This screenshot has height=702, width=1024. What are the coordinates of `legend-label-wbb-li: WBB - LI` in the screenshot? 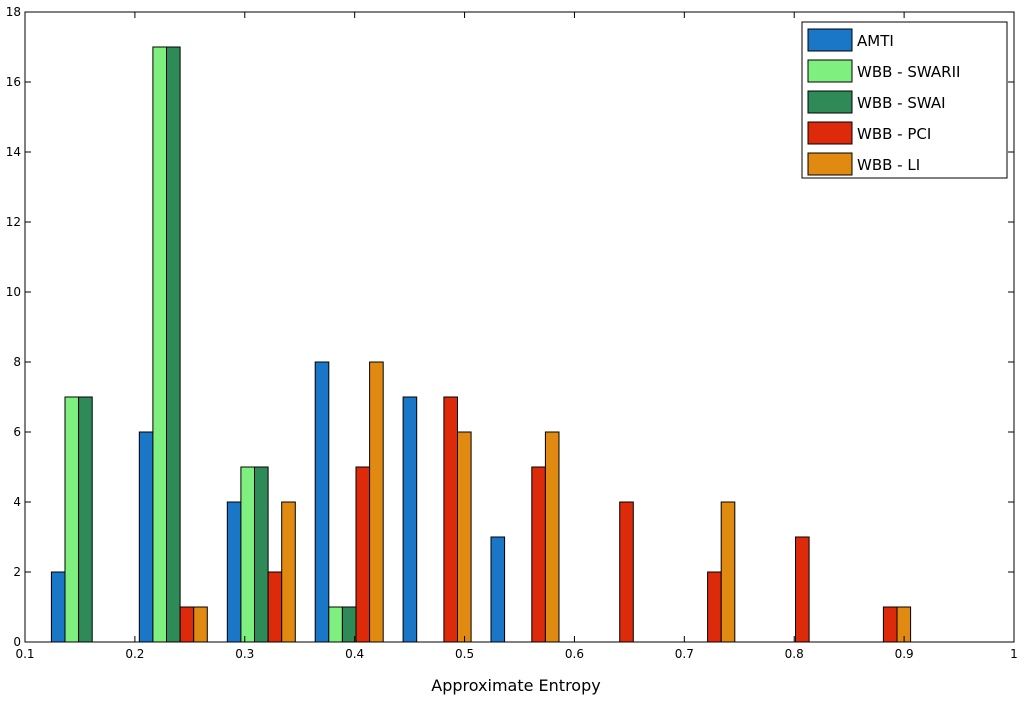 It's located at (888, 165).